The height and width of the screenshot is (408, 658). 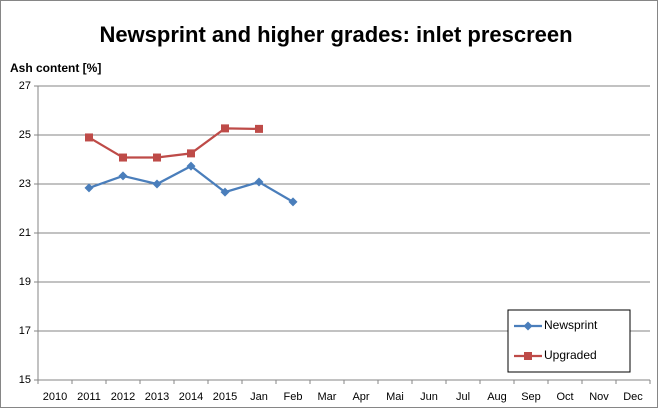 What do you see at coordinates (327, 397) in the screenshot?
I see `x-tick-label: Mar` at bounding box center [327, 397].